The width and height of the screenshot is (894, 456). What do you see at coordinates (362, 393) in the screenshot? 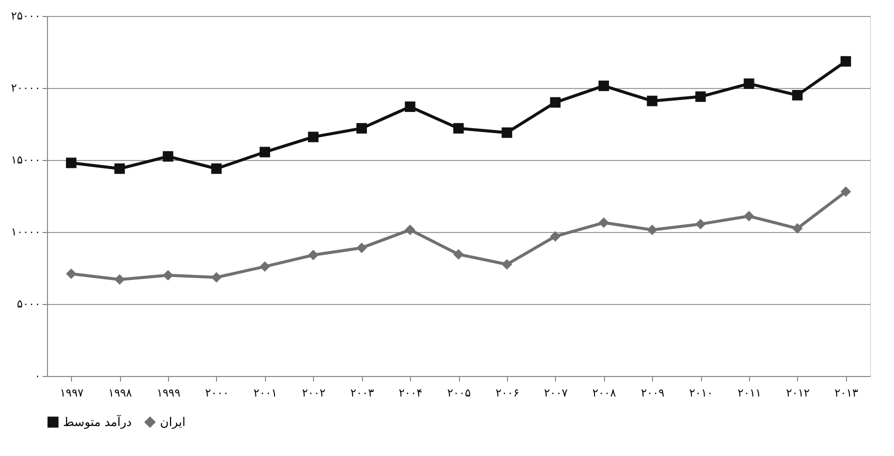
I see `x-tick-label: ۲۰۰۳` at bounding box center [362, 393].